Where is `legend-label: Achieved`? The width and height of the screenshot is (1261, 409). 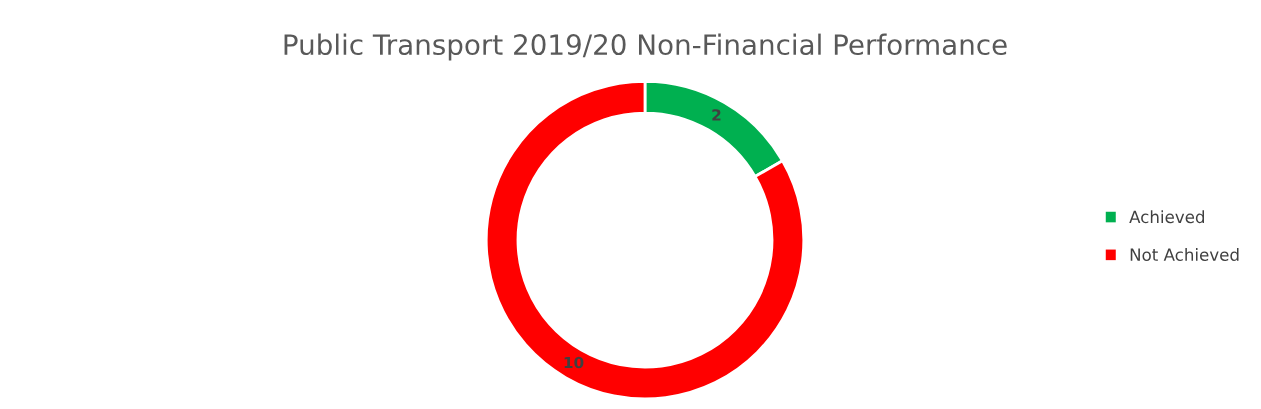 legend-label: Achieved is located at coordinates (1166, 217).